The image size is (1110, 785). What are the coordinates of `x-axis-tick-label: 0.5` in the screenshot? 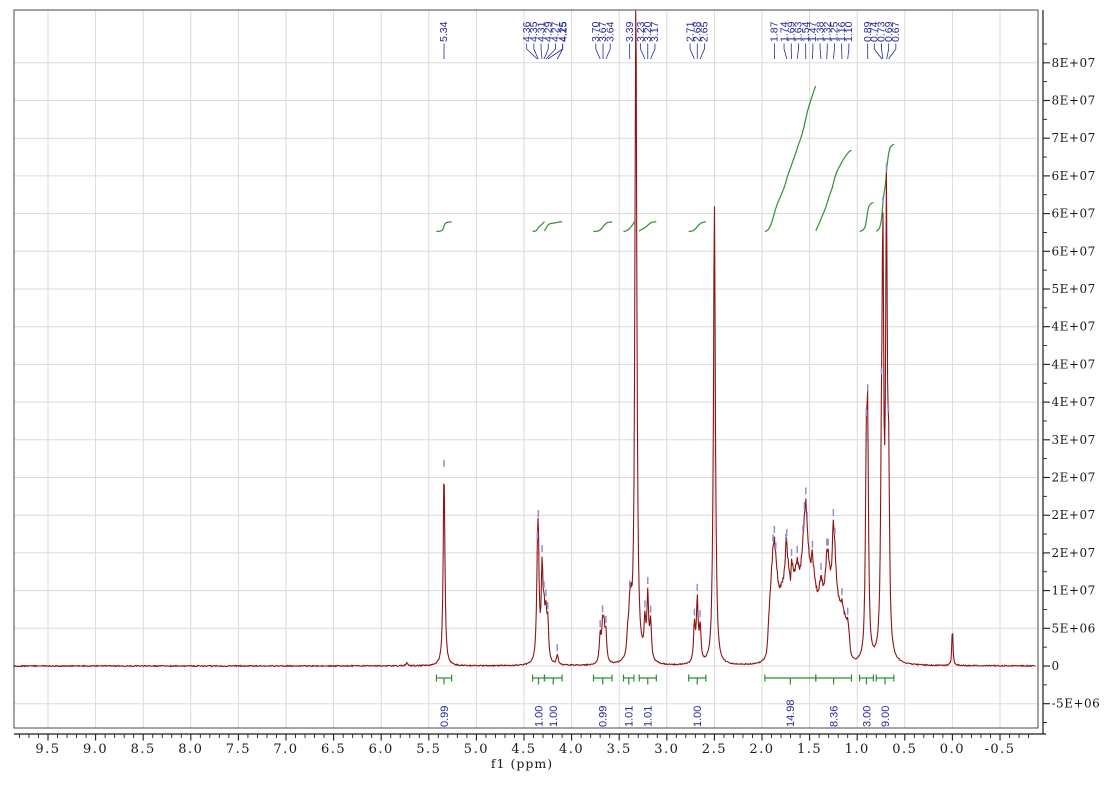 It's located at (904, 749).